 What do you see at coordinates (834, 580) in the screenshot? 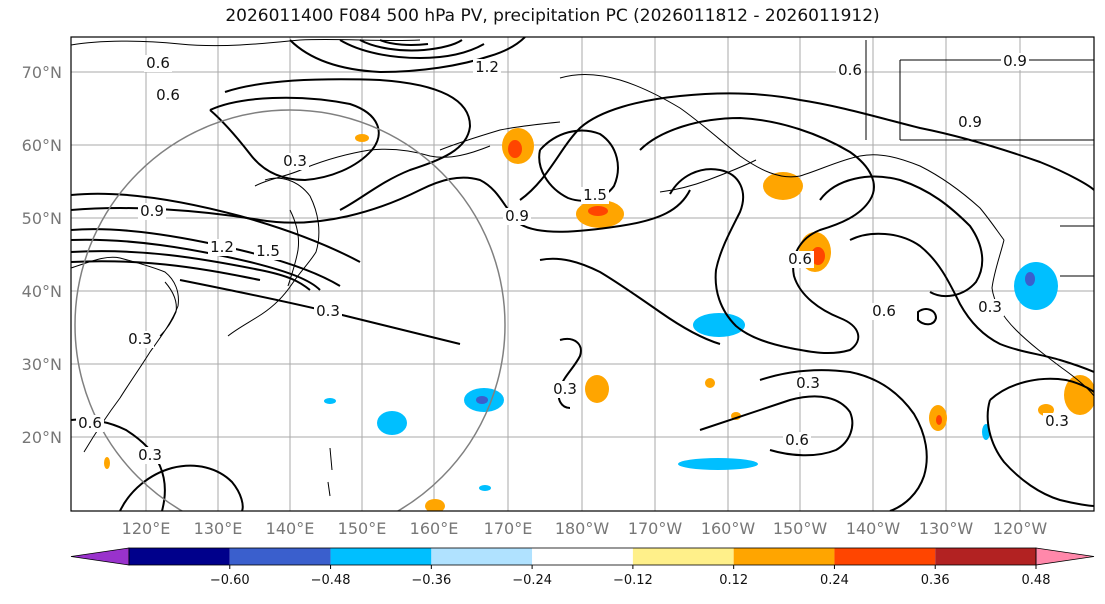
I see `colorbar-tick-label: 0.24` at bounding box center [834, 580].